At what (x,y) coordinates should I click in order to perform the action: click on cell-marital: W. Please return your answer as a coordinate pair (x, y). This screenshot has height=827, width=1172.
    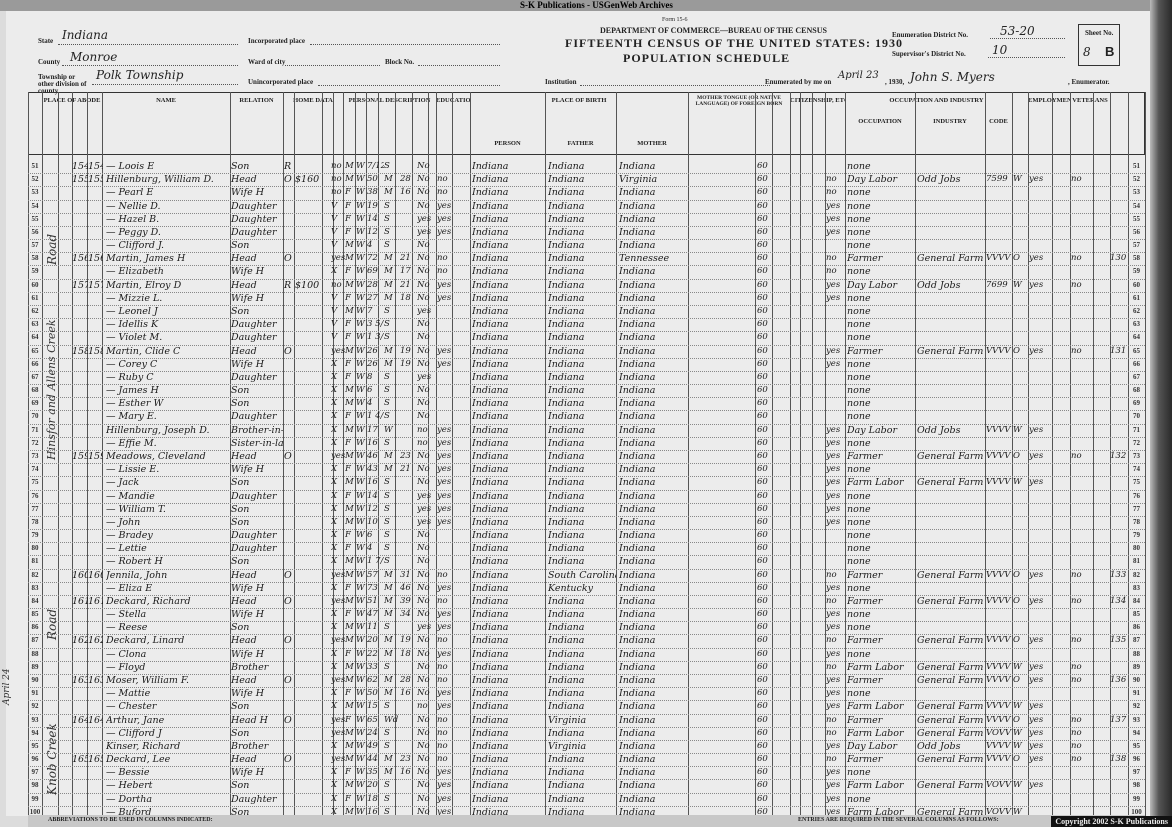
    Looking at the image, I should click on (388, 429).